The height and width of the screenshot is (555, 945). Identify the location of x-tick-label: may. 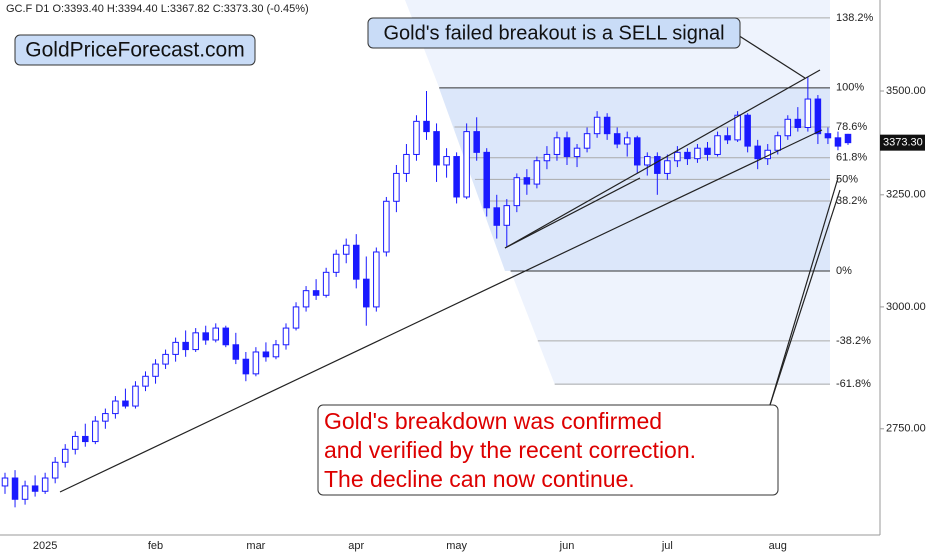
(456, 546).